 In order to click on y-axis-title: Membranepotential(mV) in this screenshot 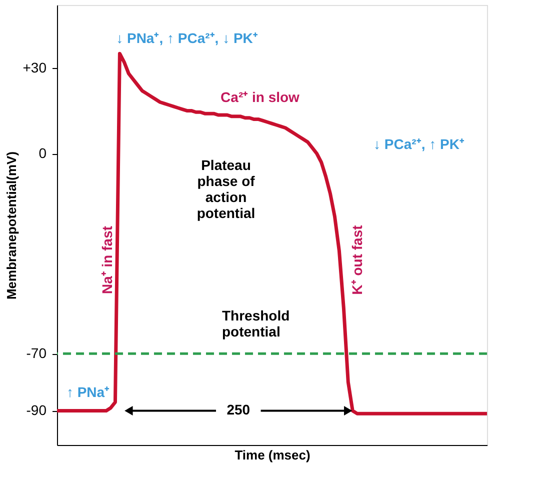, I will do `click(11, 225)`.